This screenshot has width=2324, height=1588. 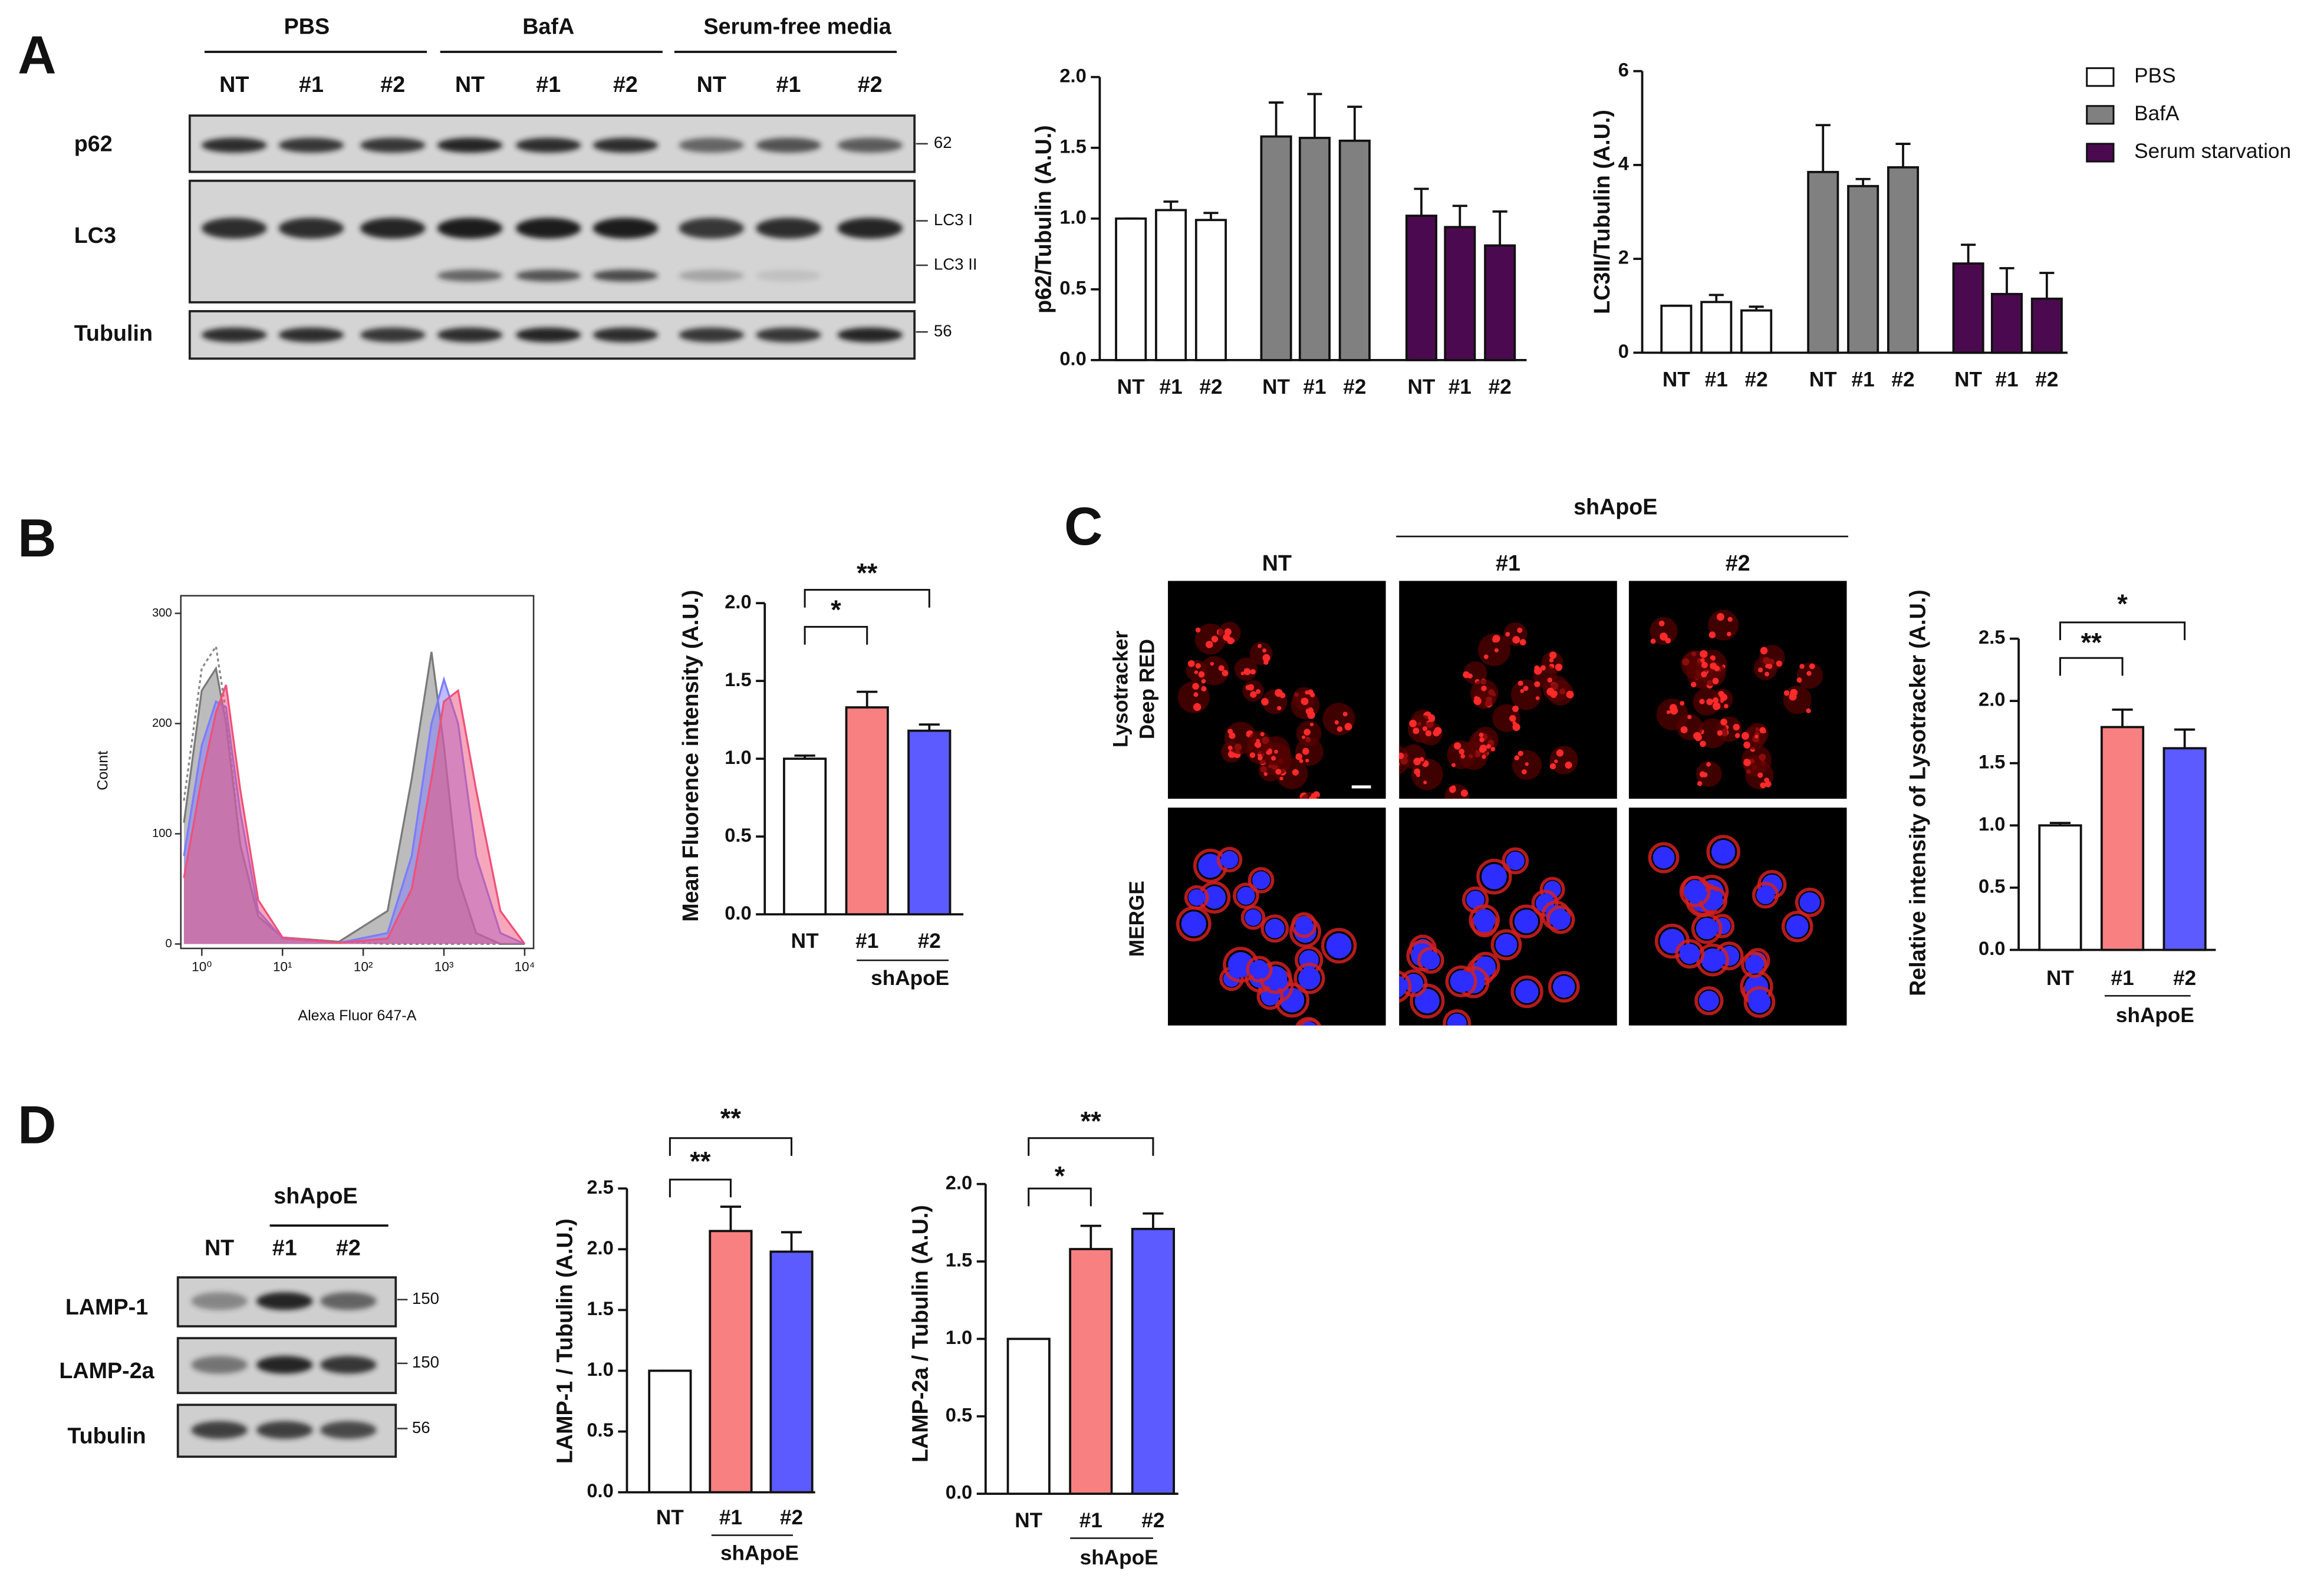 What do you see at coordinates (2100, 115) in the screenshot?
I see `legend-swatch` at bounding box center [2100, 115].